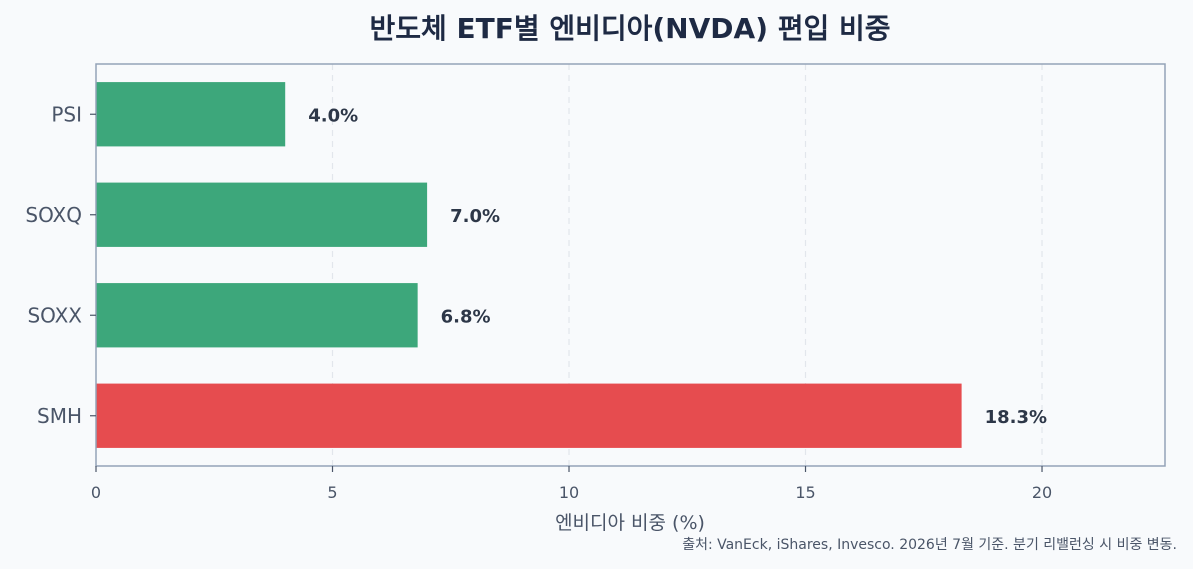 The width and height of the screenshot is (1193, 569). What do you see at coordinates (475, 216) in the screenshot?
I see `value-label: 7.0%` at bounding box center [475, 216].